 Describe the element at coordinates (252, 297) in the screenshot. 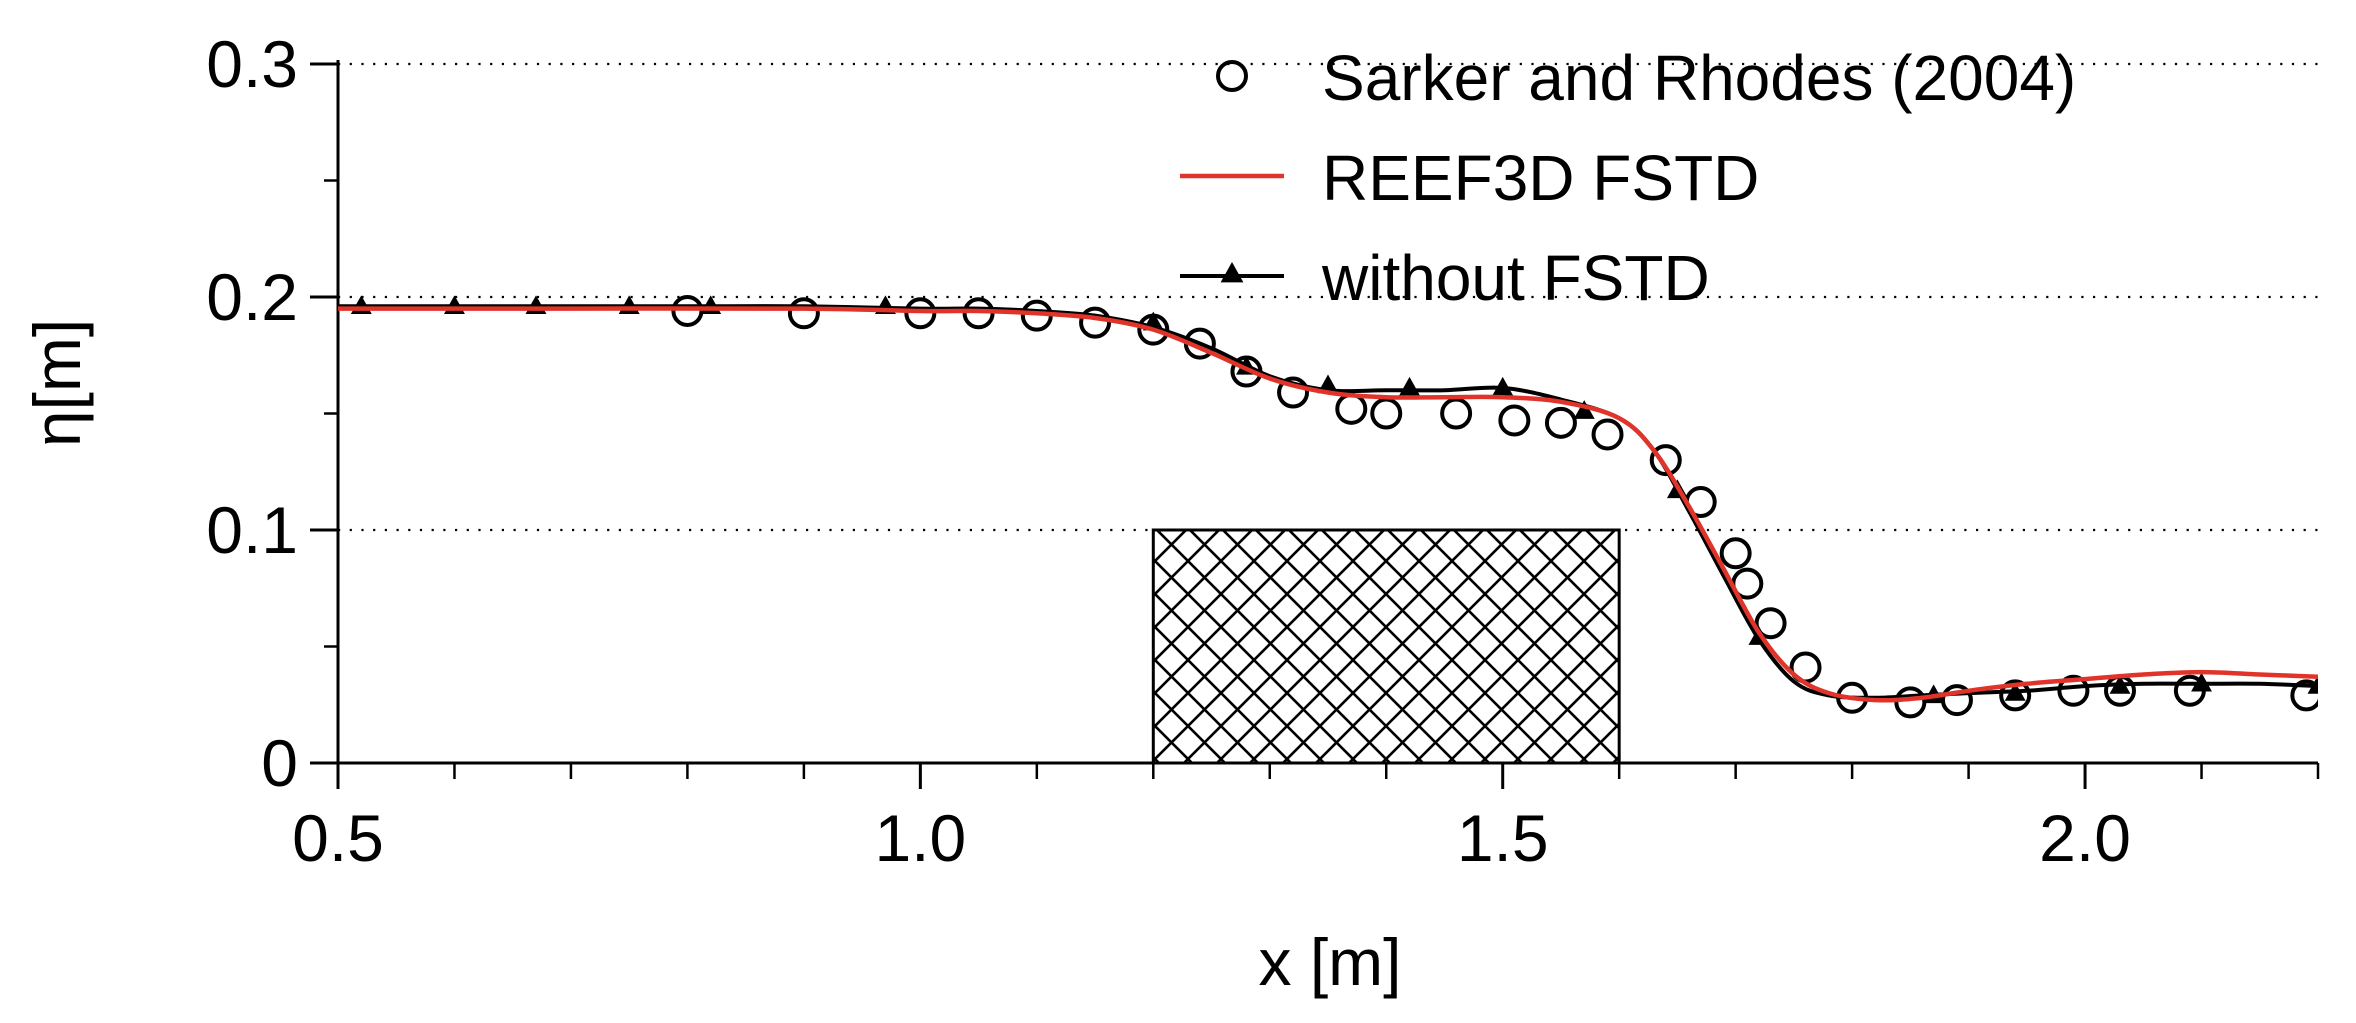

I see `y-tick-label: 0.2` at that location.